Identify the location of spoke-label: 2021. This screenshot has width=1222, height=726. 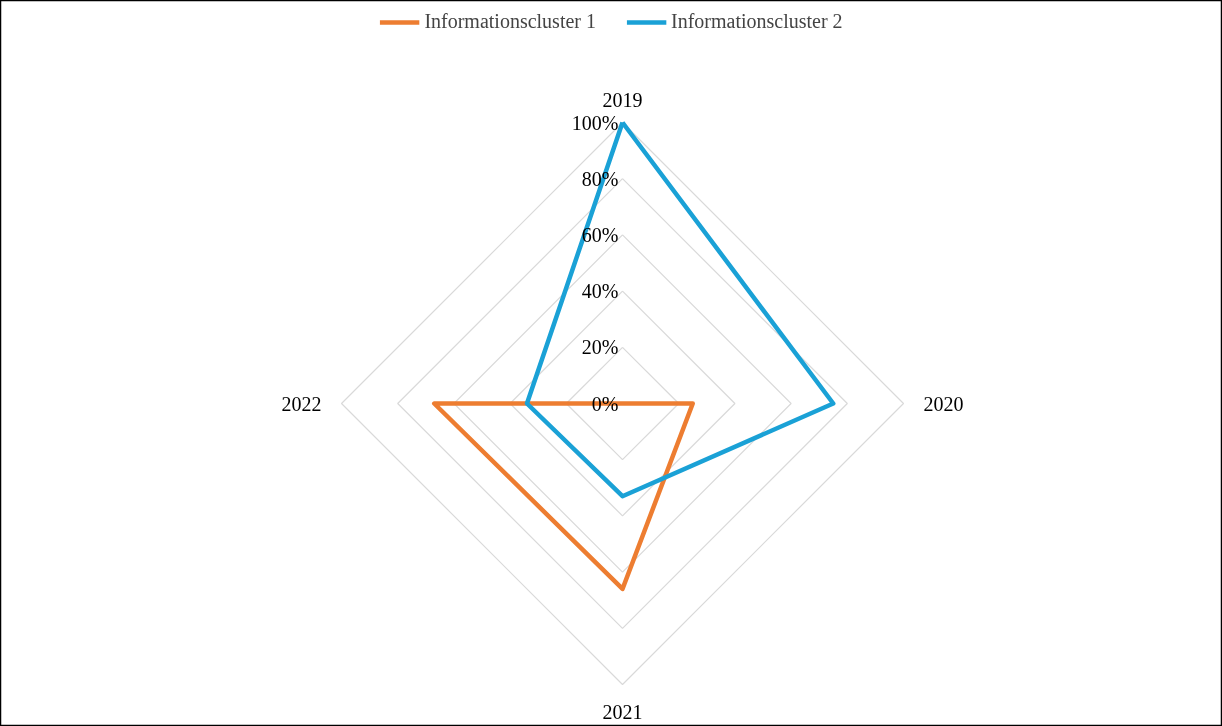
(622, 711).